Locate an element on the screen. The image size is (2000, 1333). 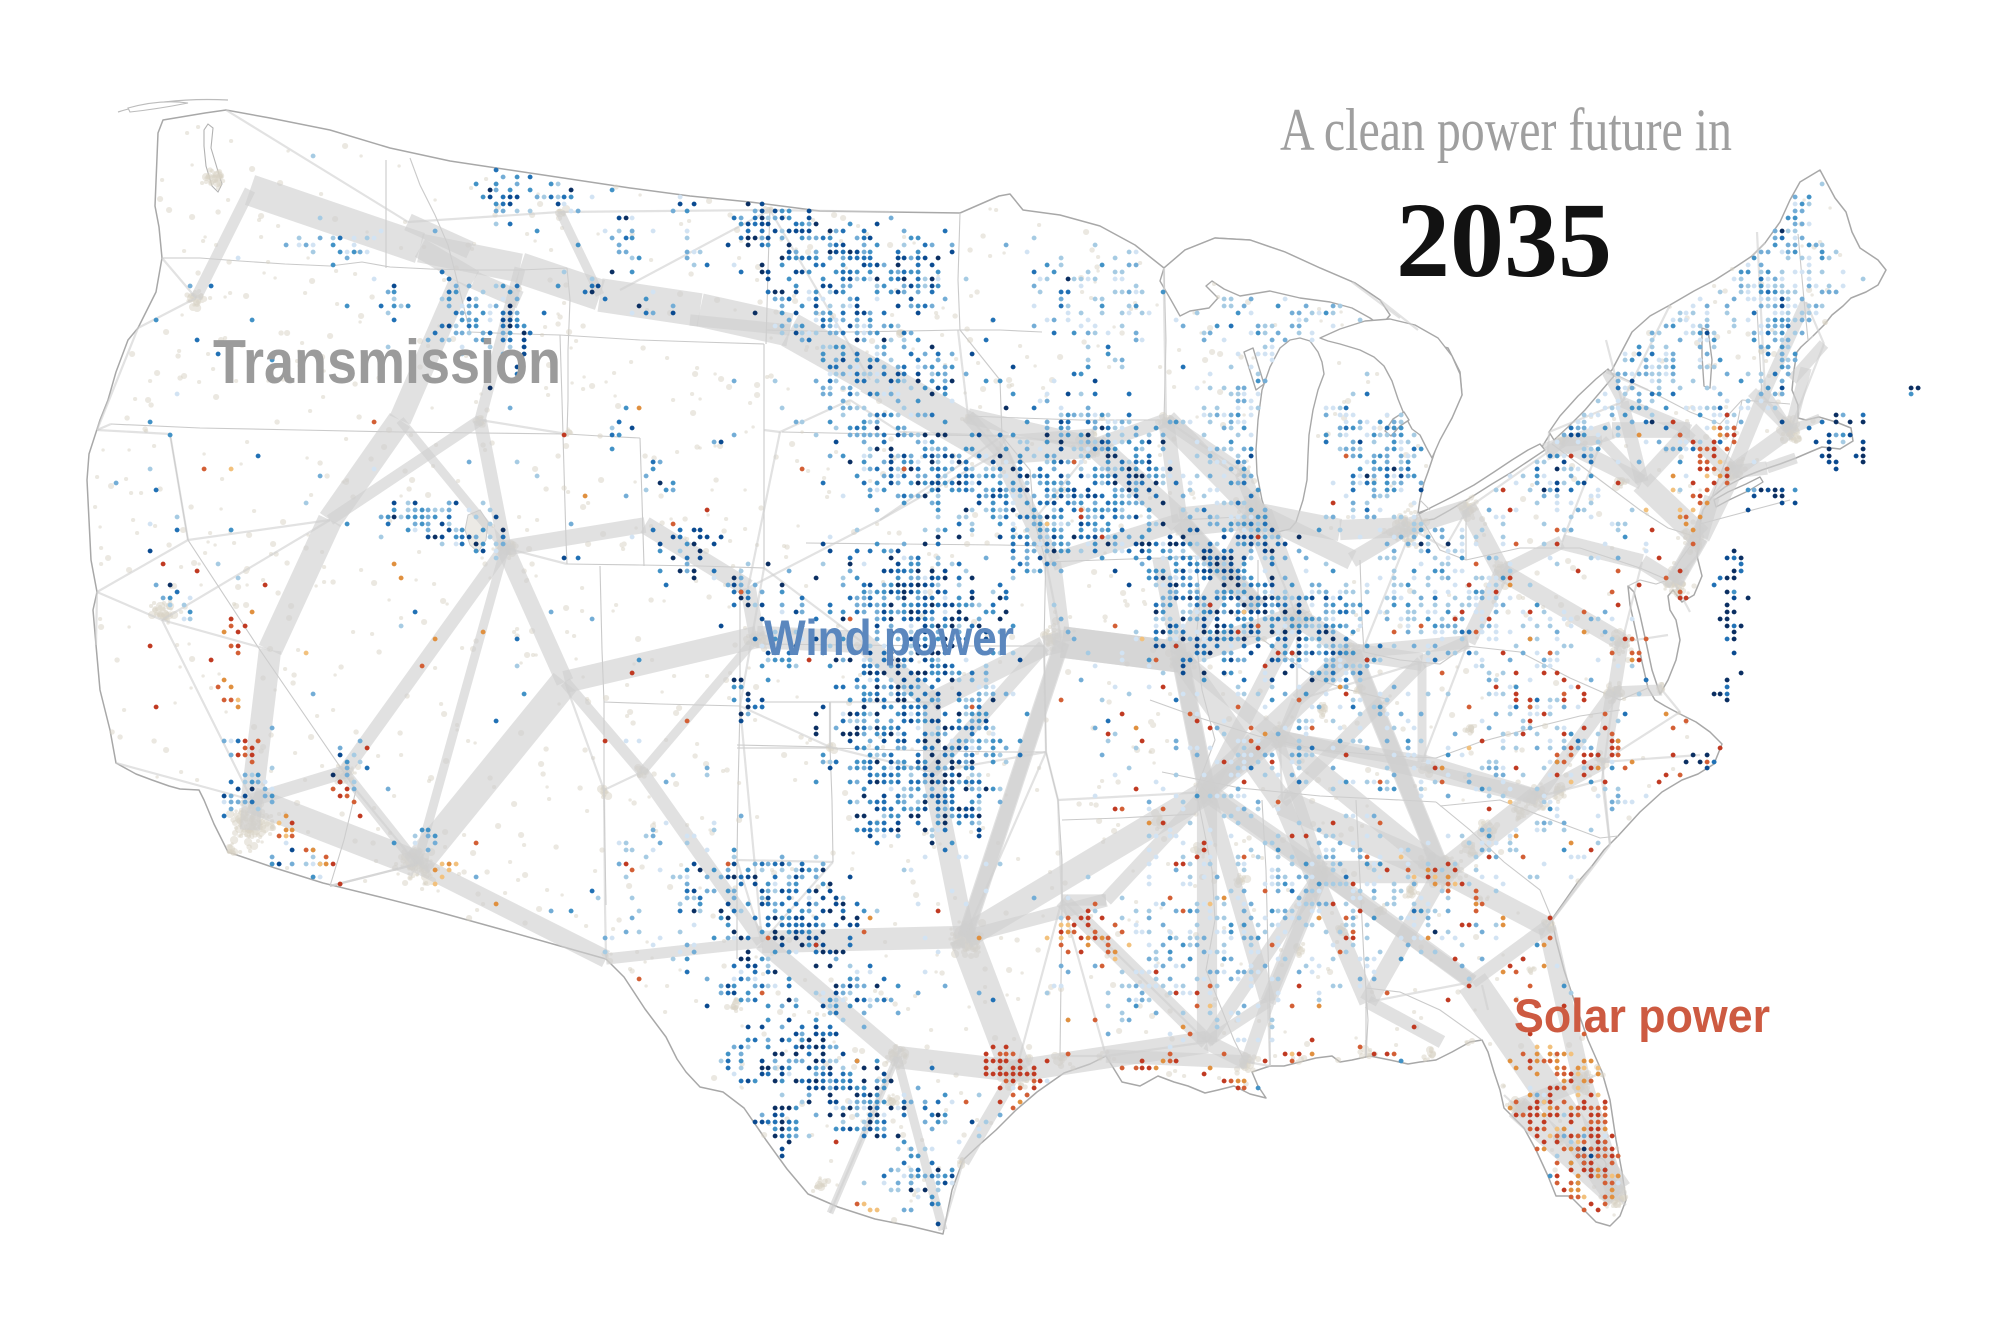
svg-text: A clean power future in is located at coordinates (1506, 130).